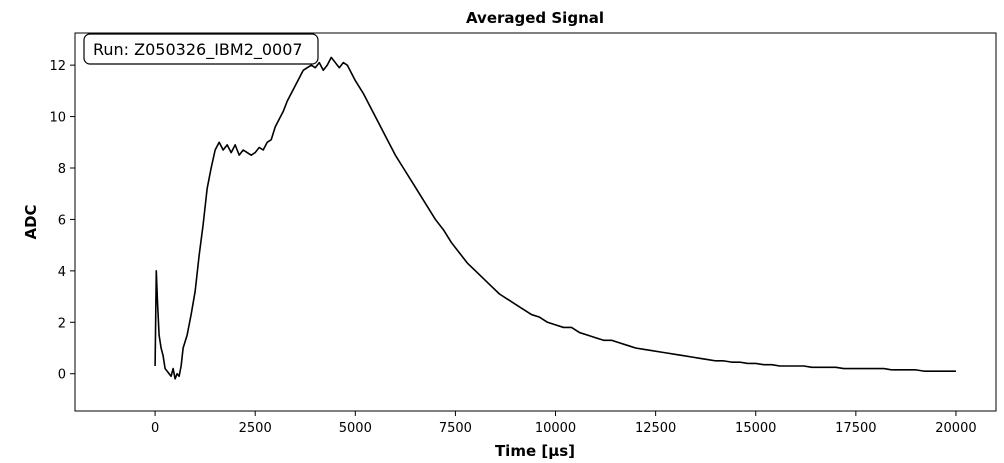  I want to click on x-tick-label: 20000, so click(955, 428).